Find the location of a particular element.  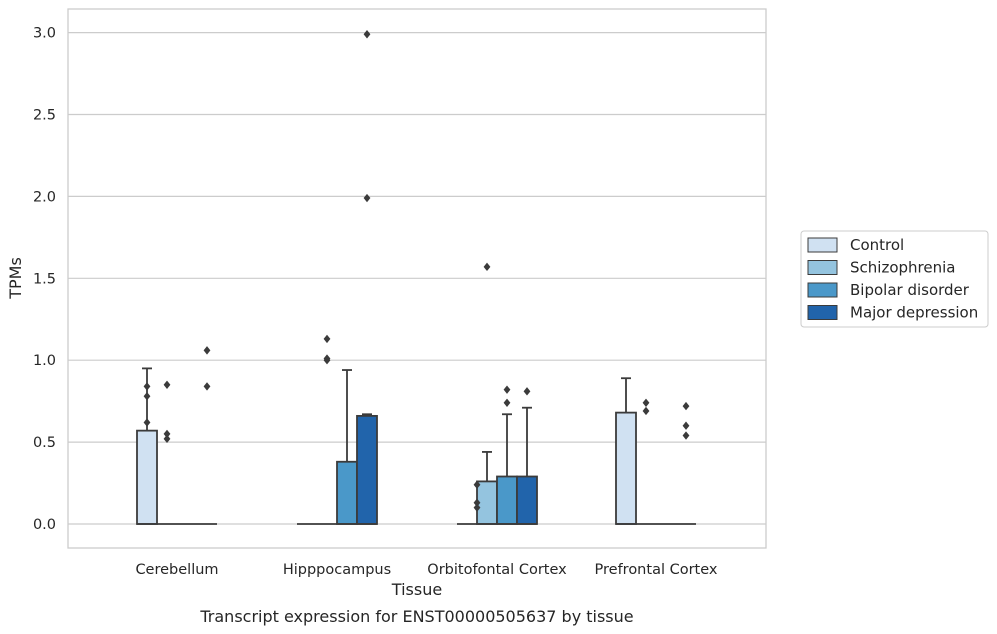

y-tick-label: 1.0 is located at coordinates (44, 361).